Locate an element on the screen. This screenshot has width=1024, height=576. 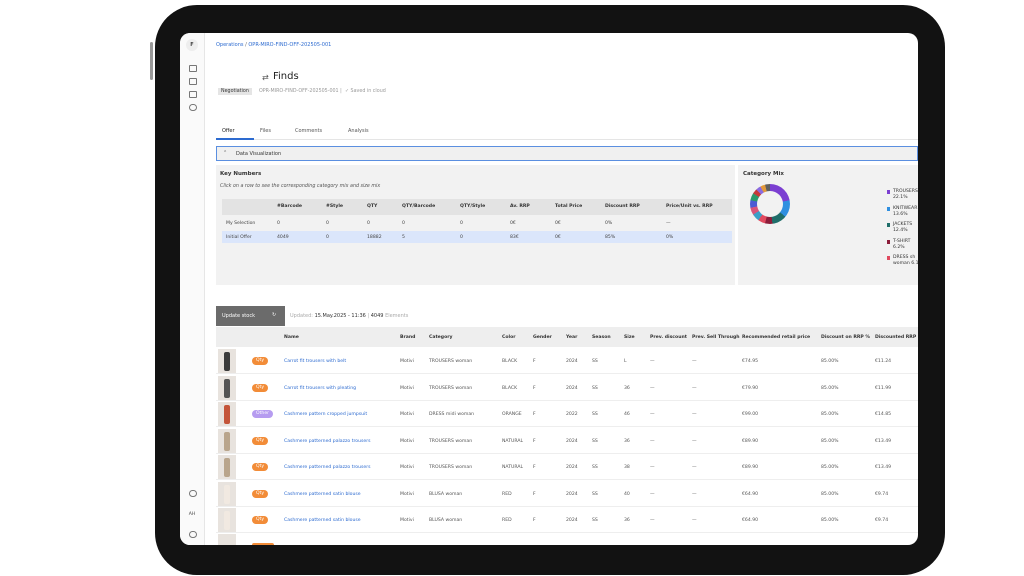
cell: 2022 is located at coordinates (572, 414).